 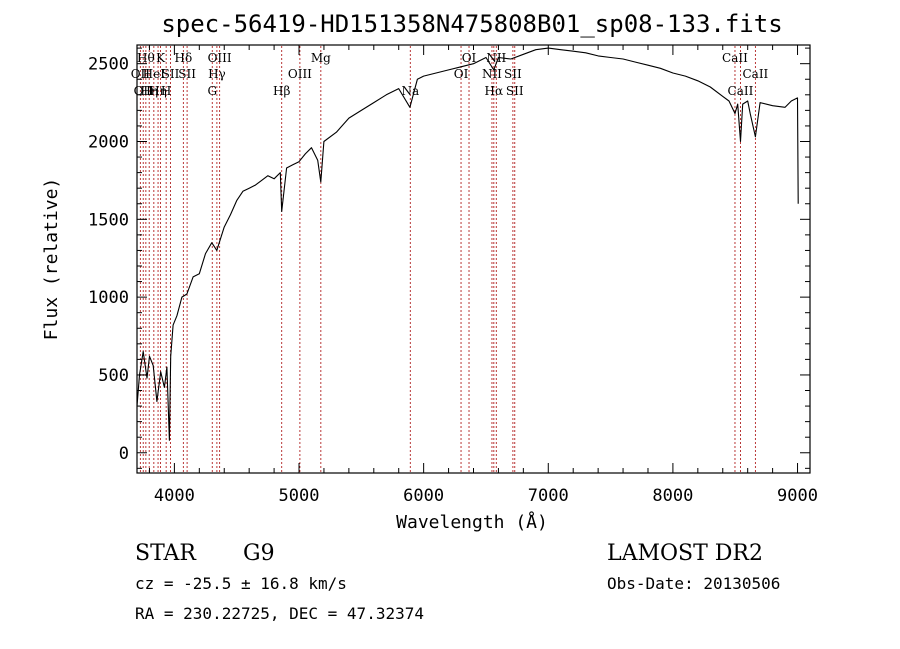 I want to click on obs-date: Obs-Date: 20130506, so click(x=693, y=583).